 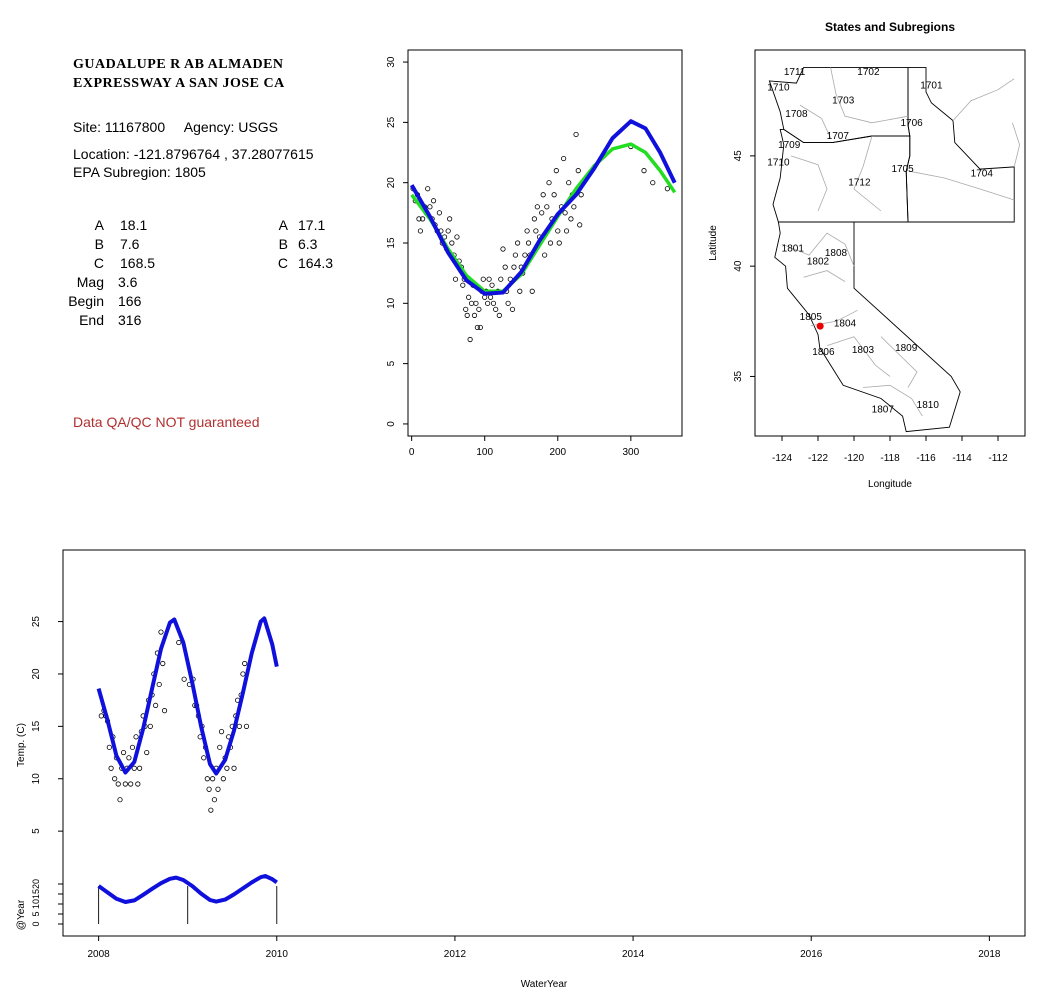 What do you see at coordinates (36, 674) in the screenshot?
I see `timeseries-y-tick-label: 20` at bounding box center [36, 674].